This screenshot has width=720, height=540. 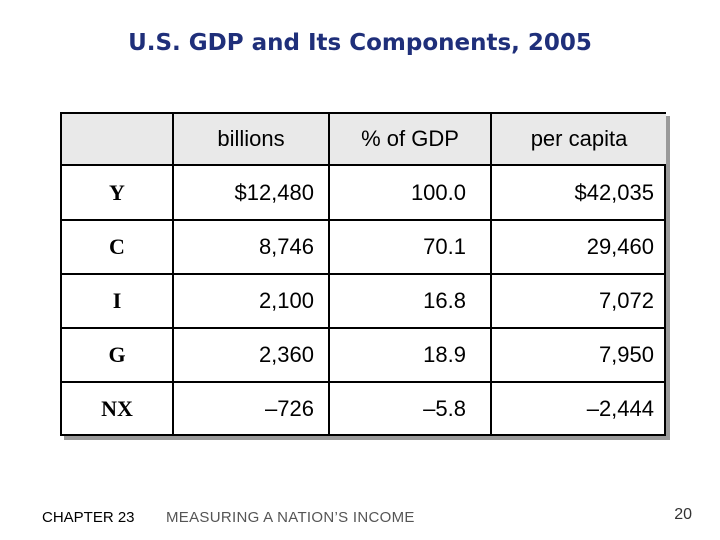 I want to click on cell-nx-billions: –726, so click(x=252, y=408).